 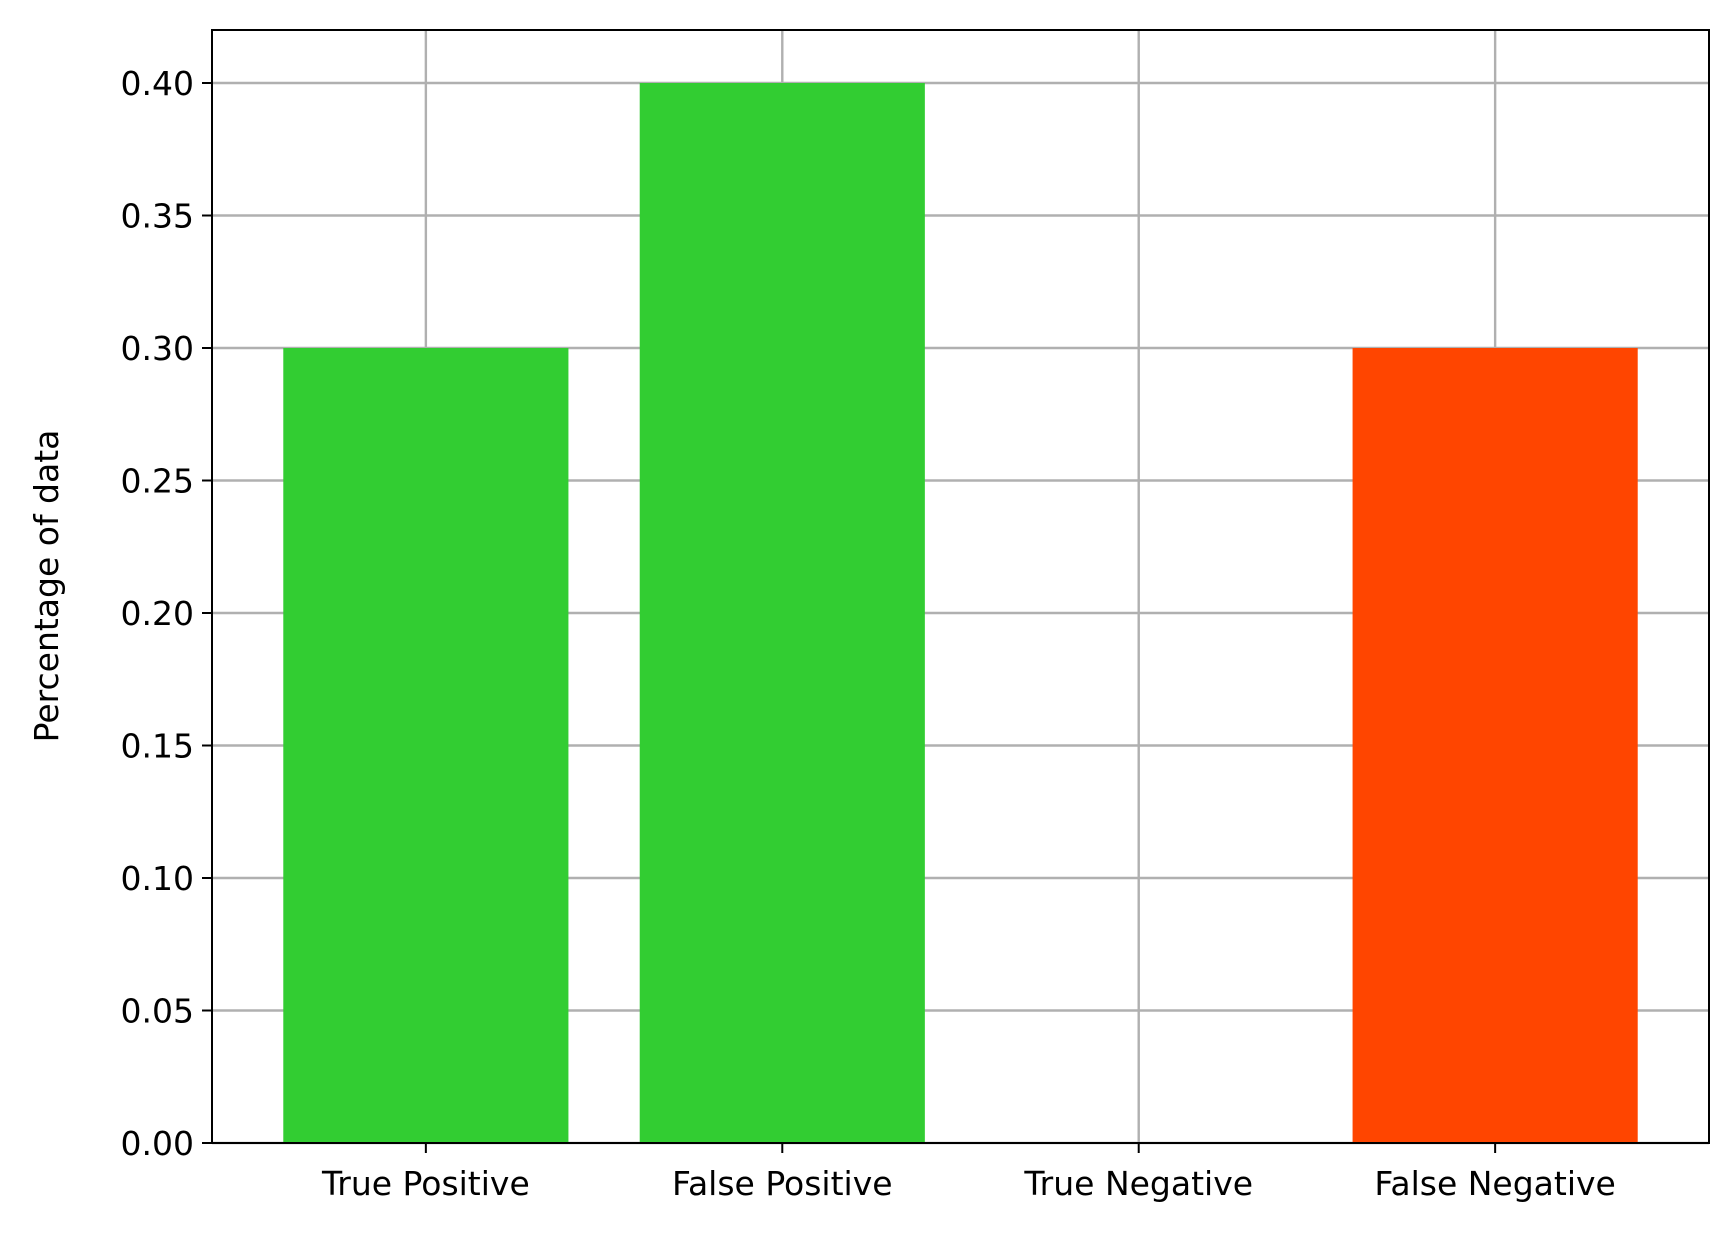 I want to click on y-tick-label: 0.25, so click(x=157, y=481).